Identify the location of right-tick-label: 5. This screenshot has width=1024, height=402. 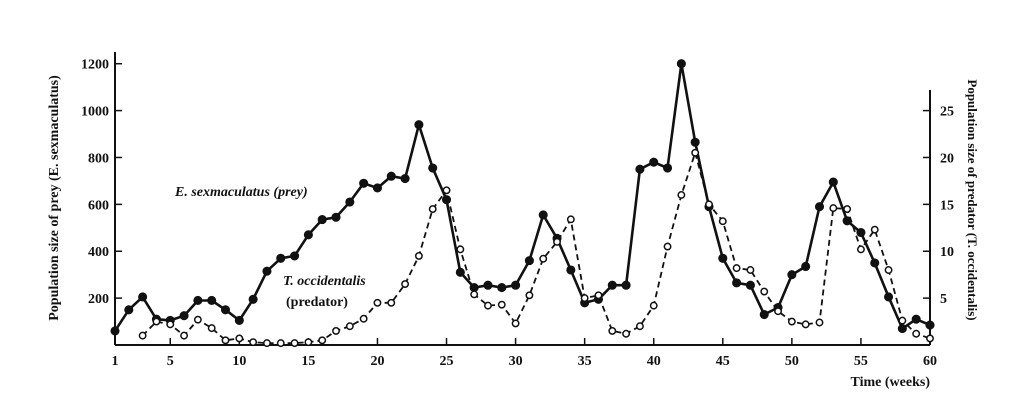
(943, 299).